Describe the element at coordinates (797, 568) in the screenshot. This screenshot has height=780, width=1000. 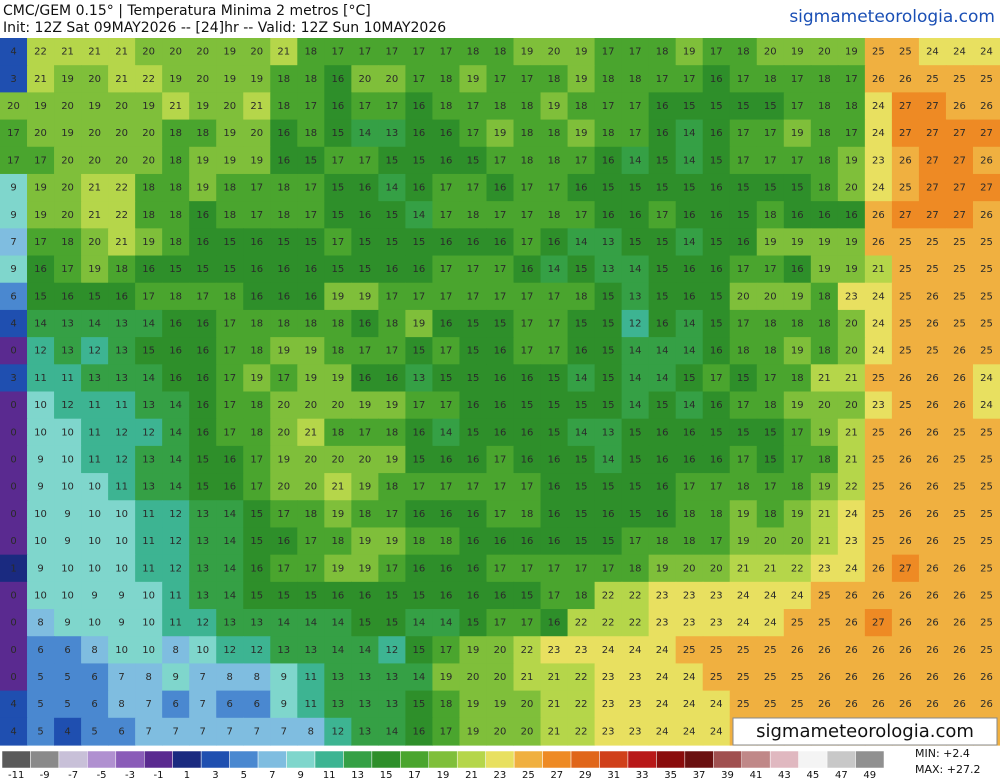
I see `cell-value: 22` at that location.